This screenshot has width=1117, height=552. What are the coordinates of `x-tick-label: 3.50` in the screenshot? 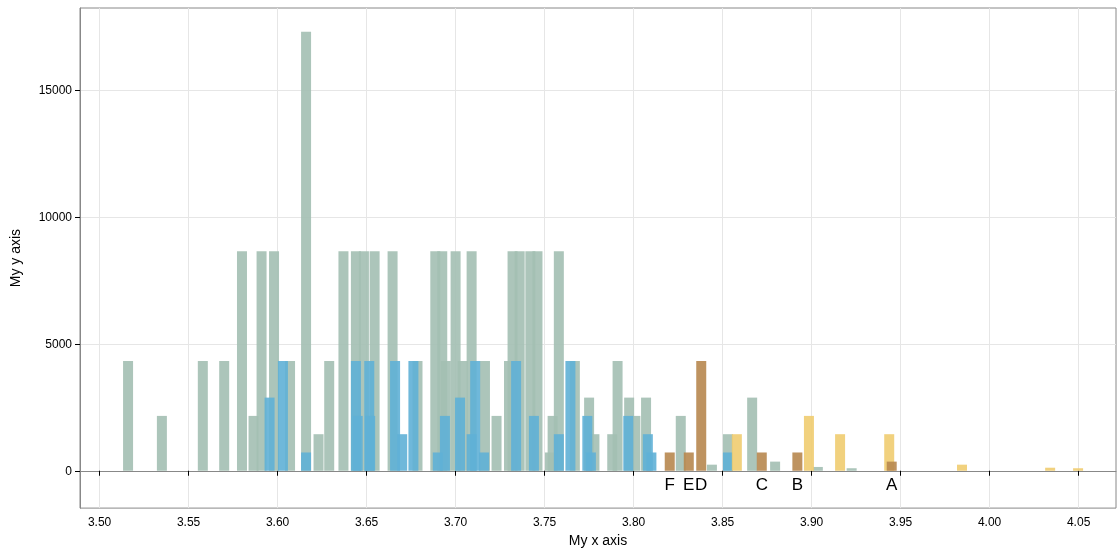 It's located at (99, 522).